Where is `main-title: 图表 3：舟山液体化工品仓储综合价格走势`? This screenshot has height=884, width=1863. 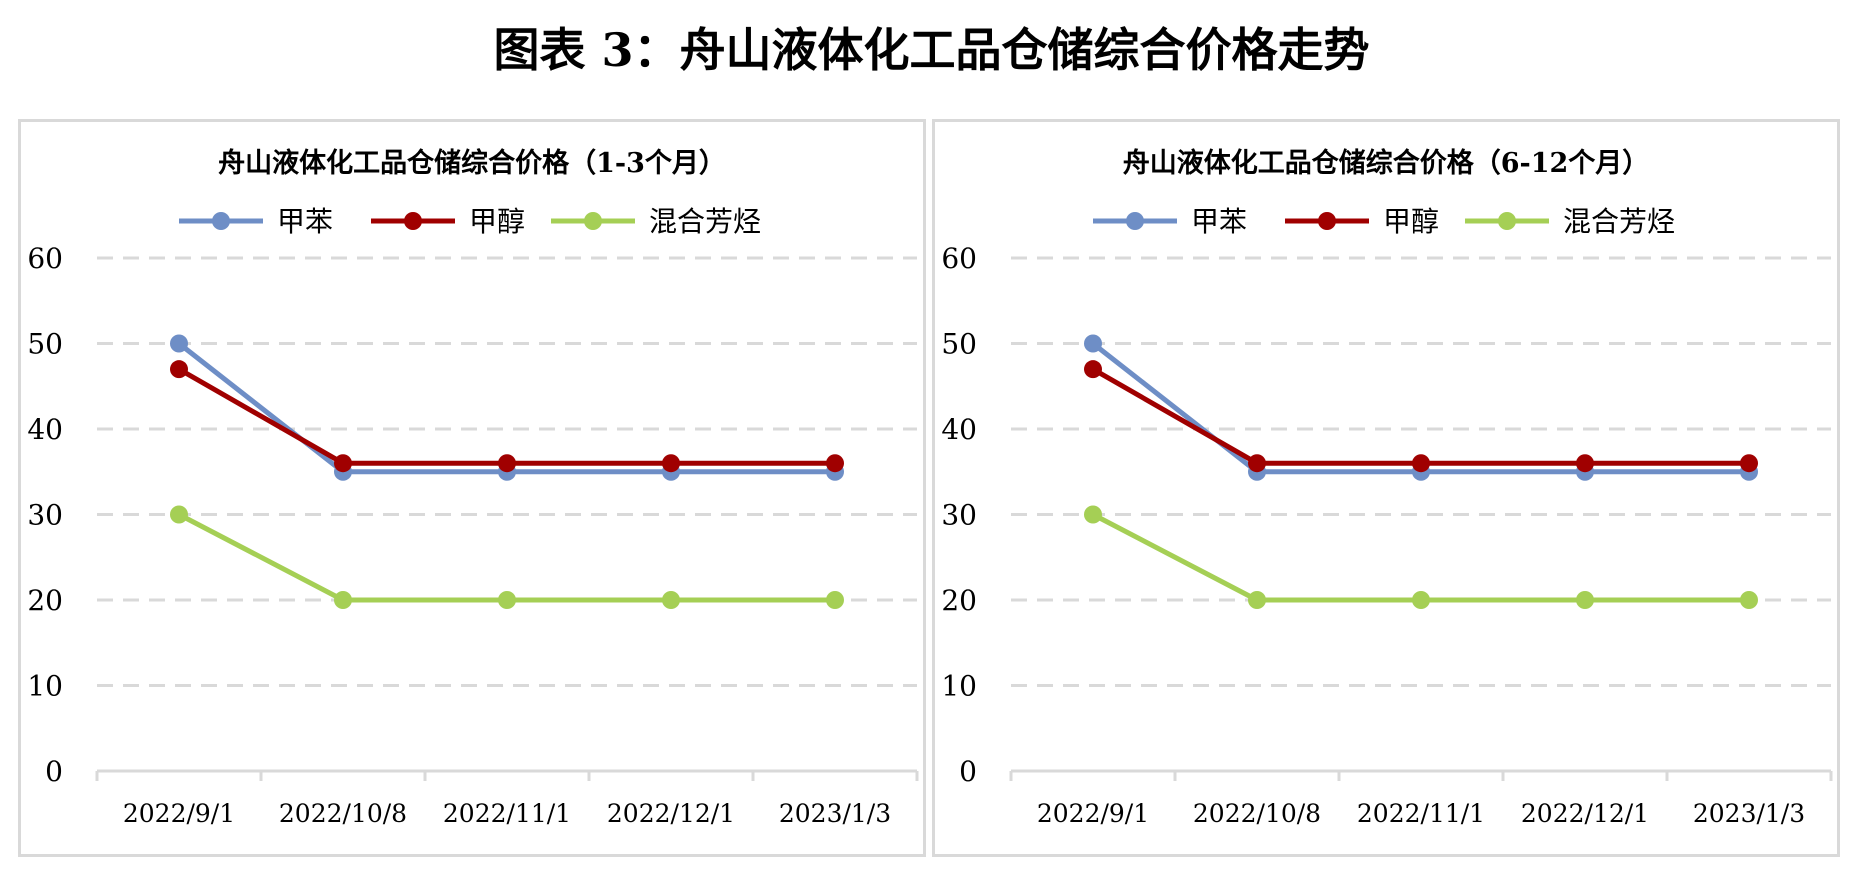
main-title: 图表 3：舟山液体化工品仓储综合价格走势 is located at coordinates (931, 50).